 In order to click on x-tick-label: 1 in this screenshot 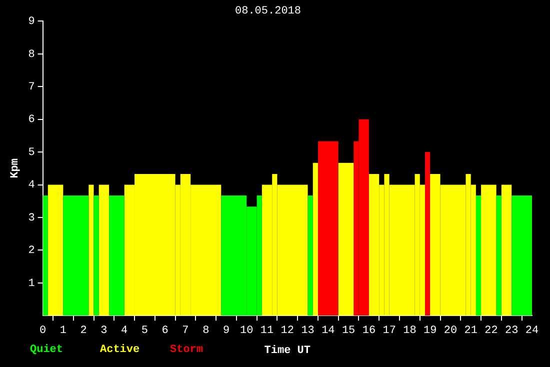, I will do `click(63, 331)`.